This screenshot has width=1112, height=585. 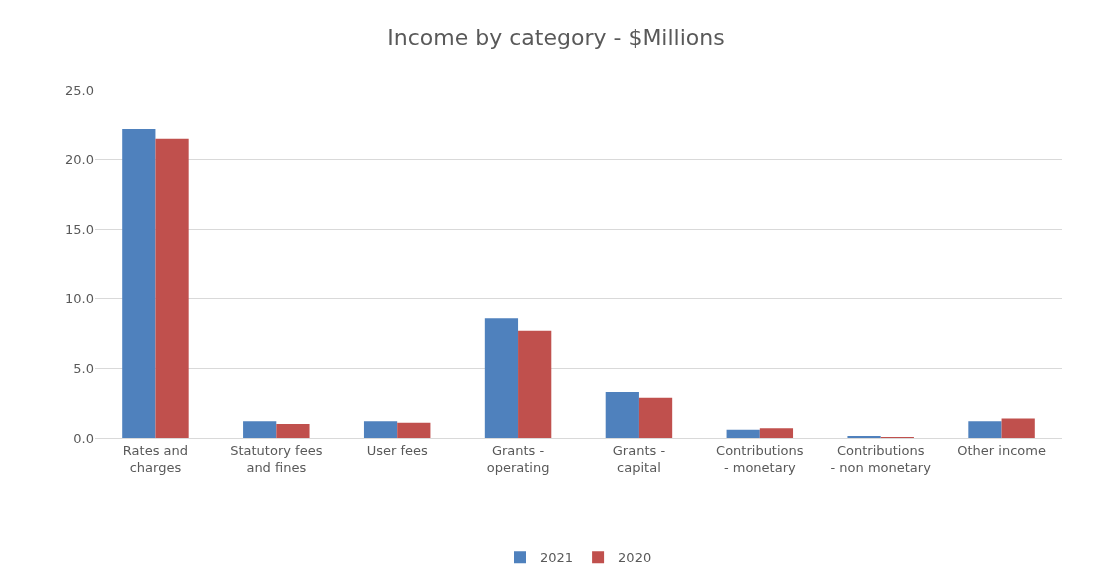 I want to click on y-tick-label: 5.0, so click(x=83, y=368).